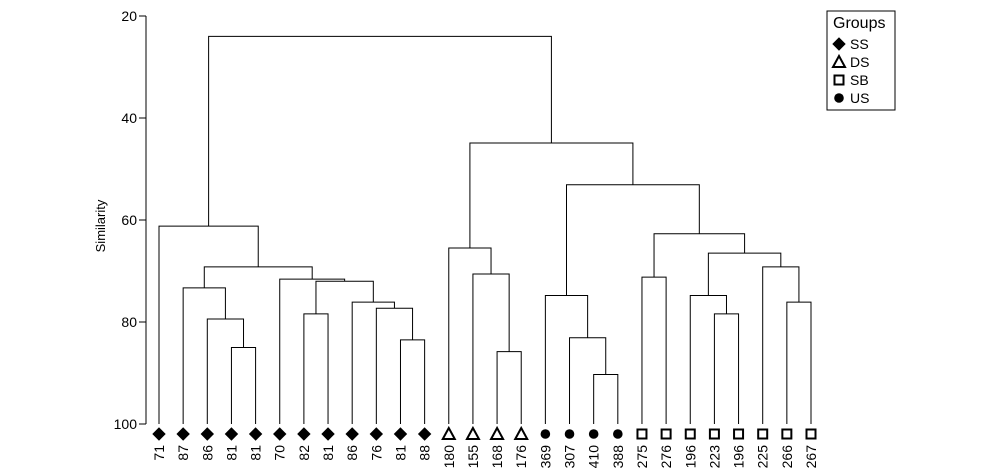 This screenshot has width=998, height=471. I want to click on legend-entry-label: US, so click(859, 98).